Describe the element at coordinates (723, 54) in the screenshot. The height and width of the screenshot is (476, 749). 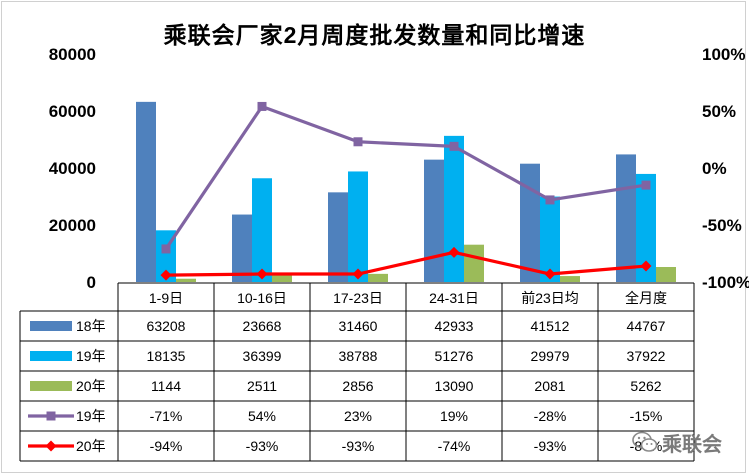
I see `y2-tick-label: 100%` at that location.